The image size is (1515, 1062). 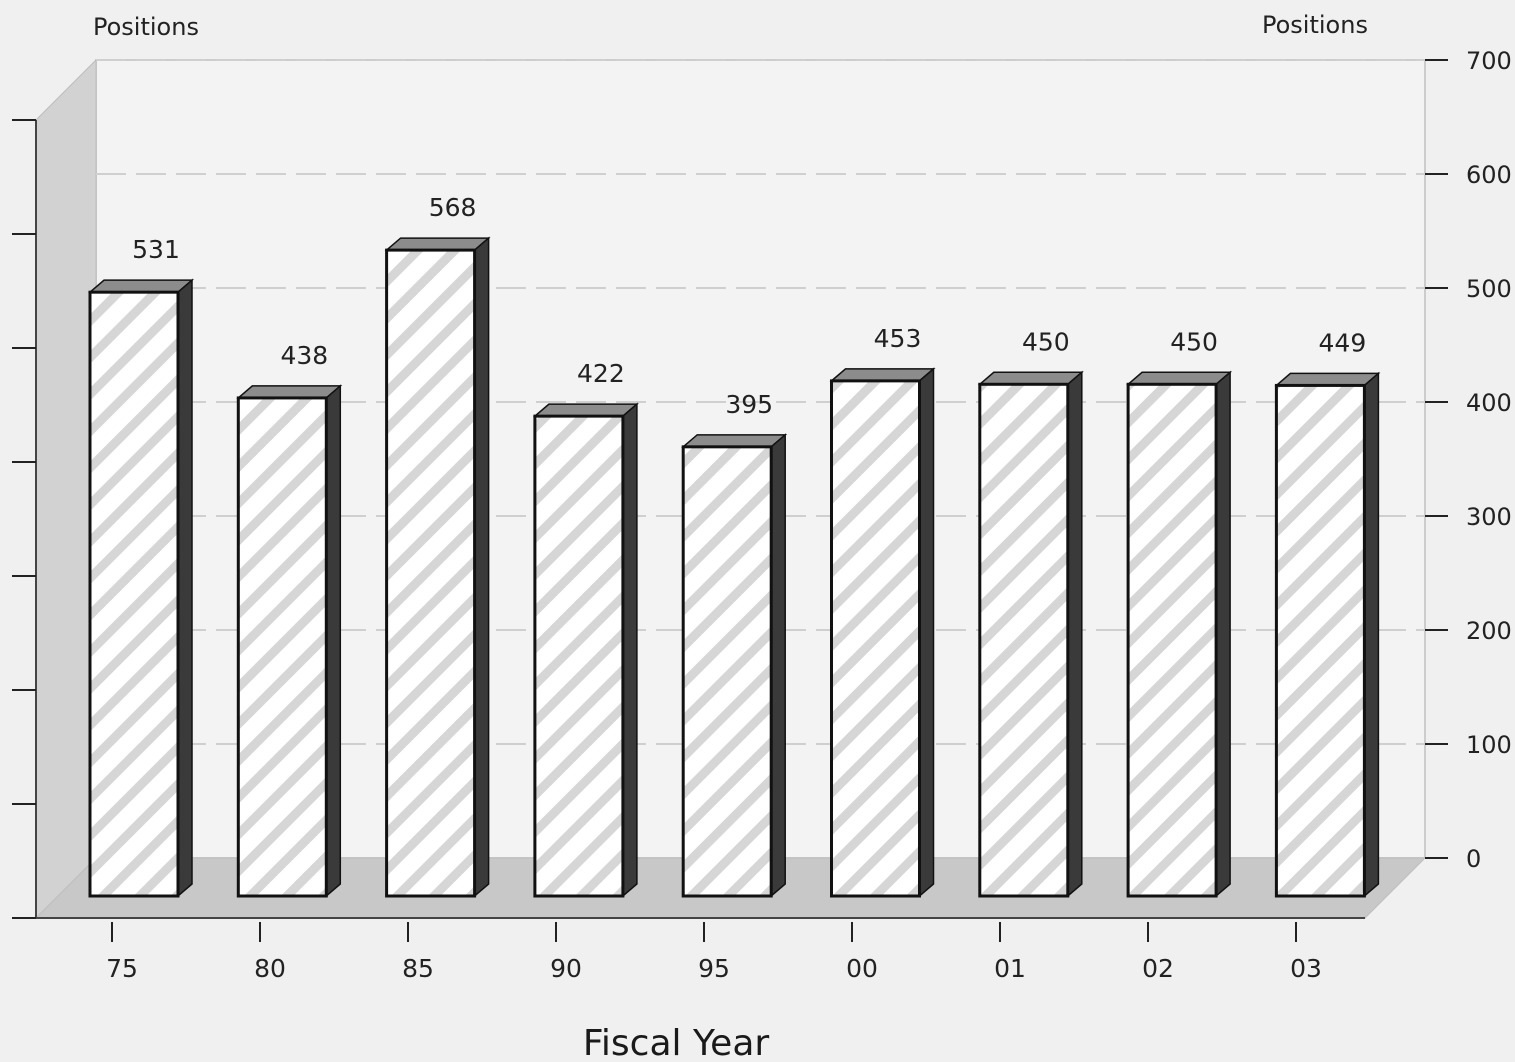 I want to click on x-tick-label: 90, so click(x=566, y=968).